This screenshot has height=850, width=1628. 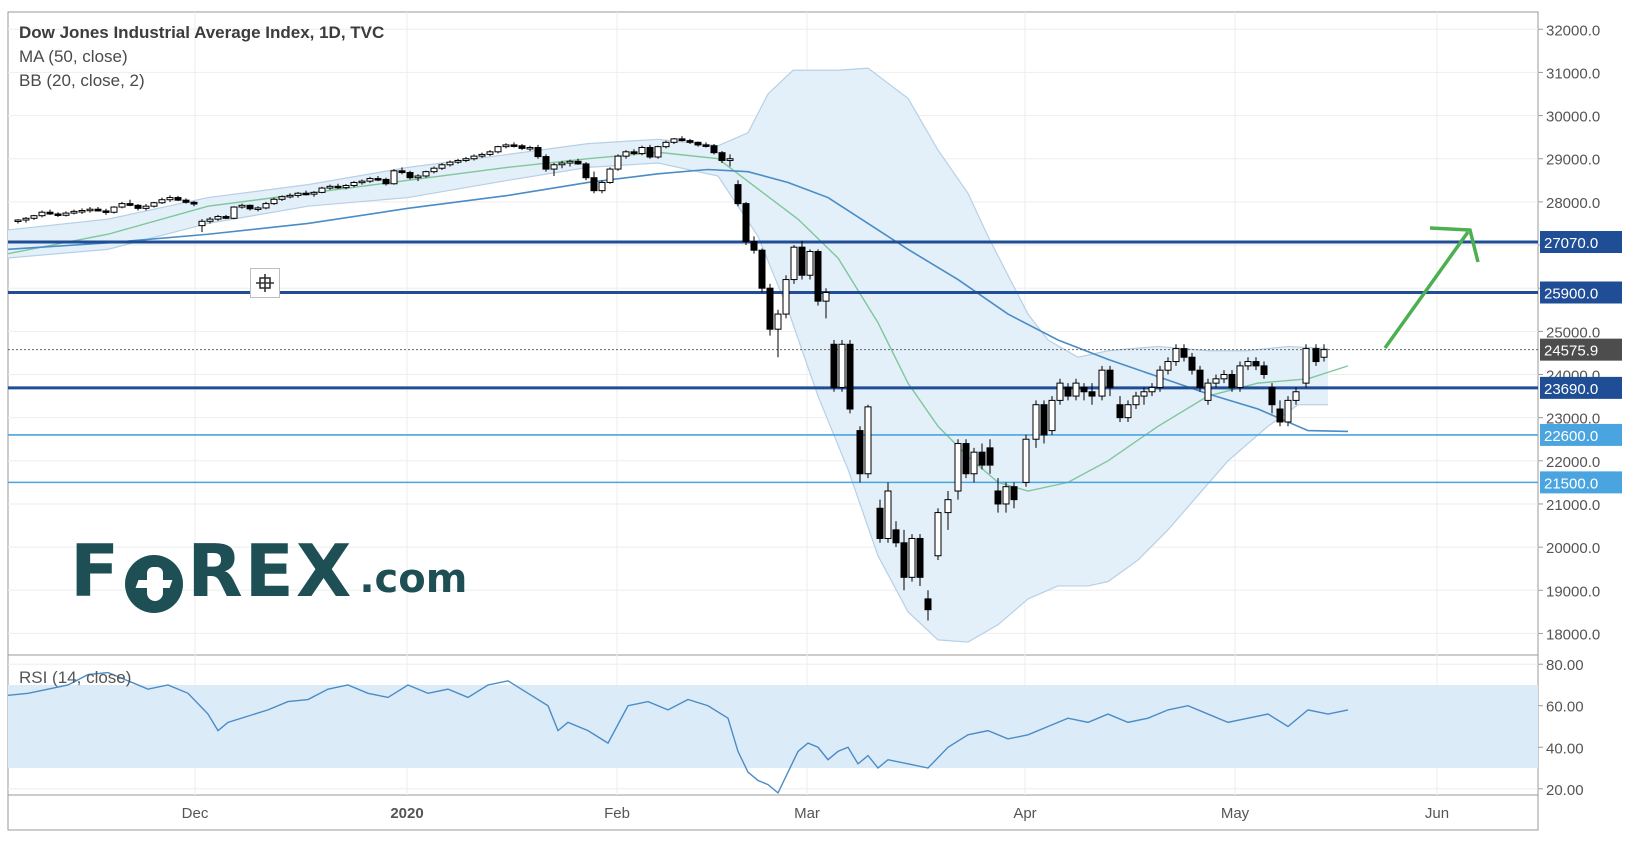 I want to click on arrow-head-icon, so click(x=1454, y=244).